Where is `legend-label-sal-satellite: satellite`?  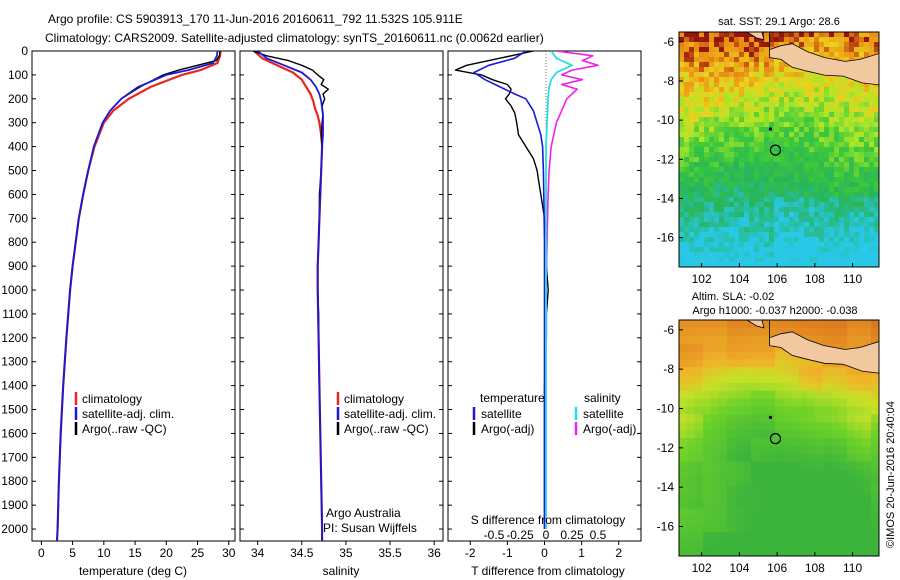
legend-label-sal-satellite: satellite is located at coordinates (603, 414).